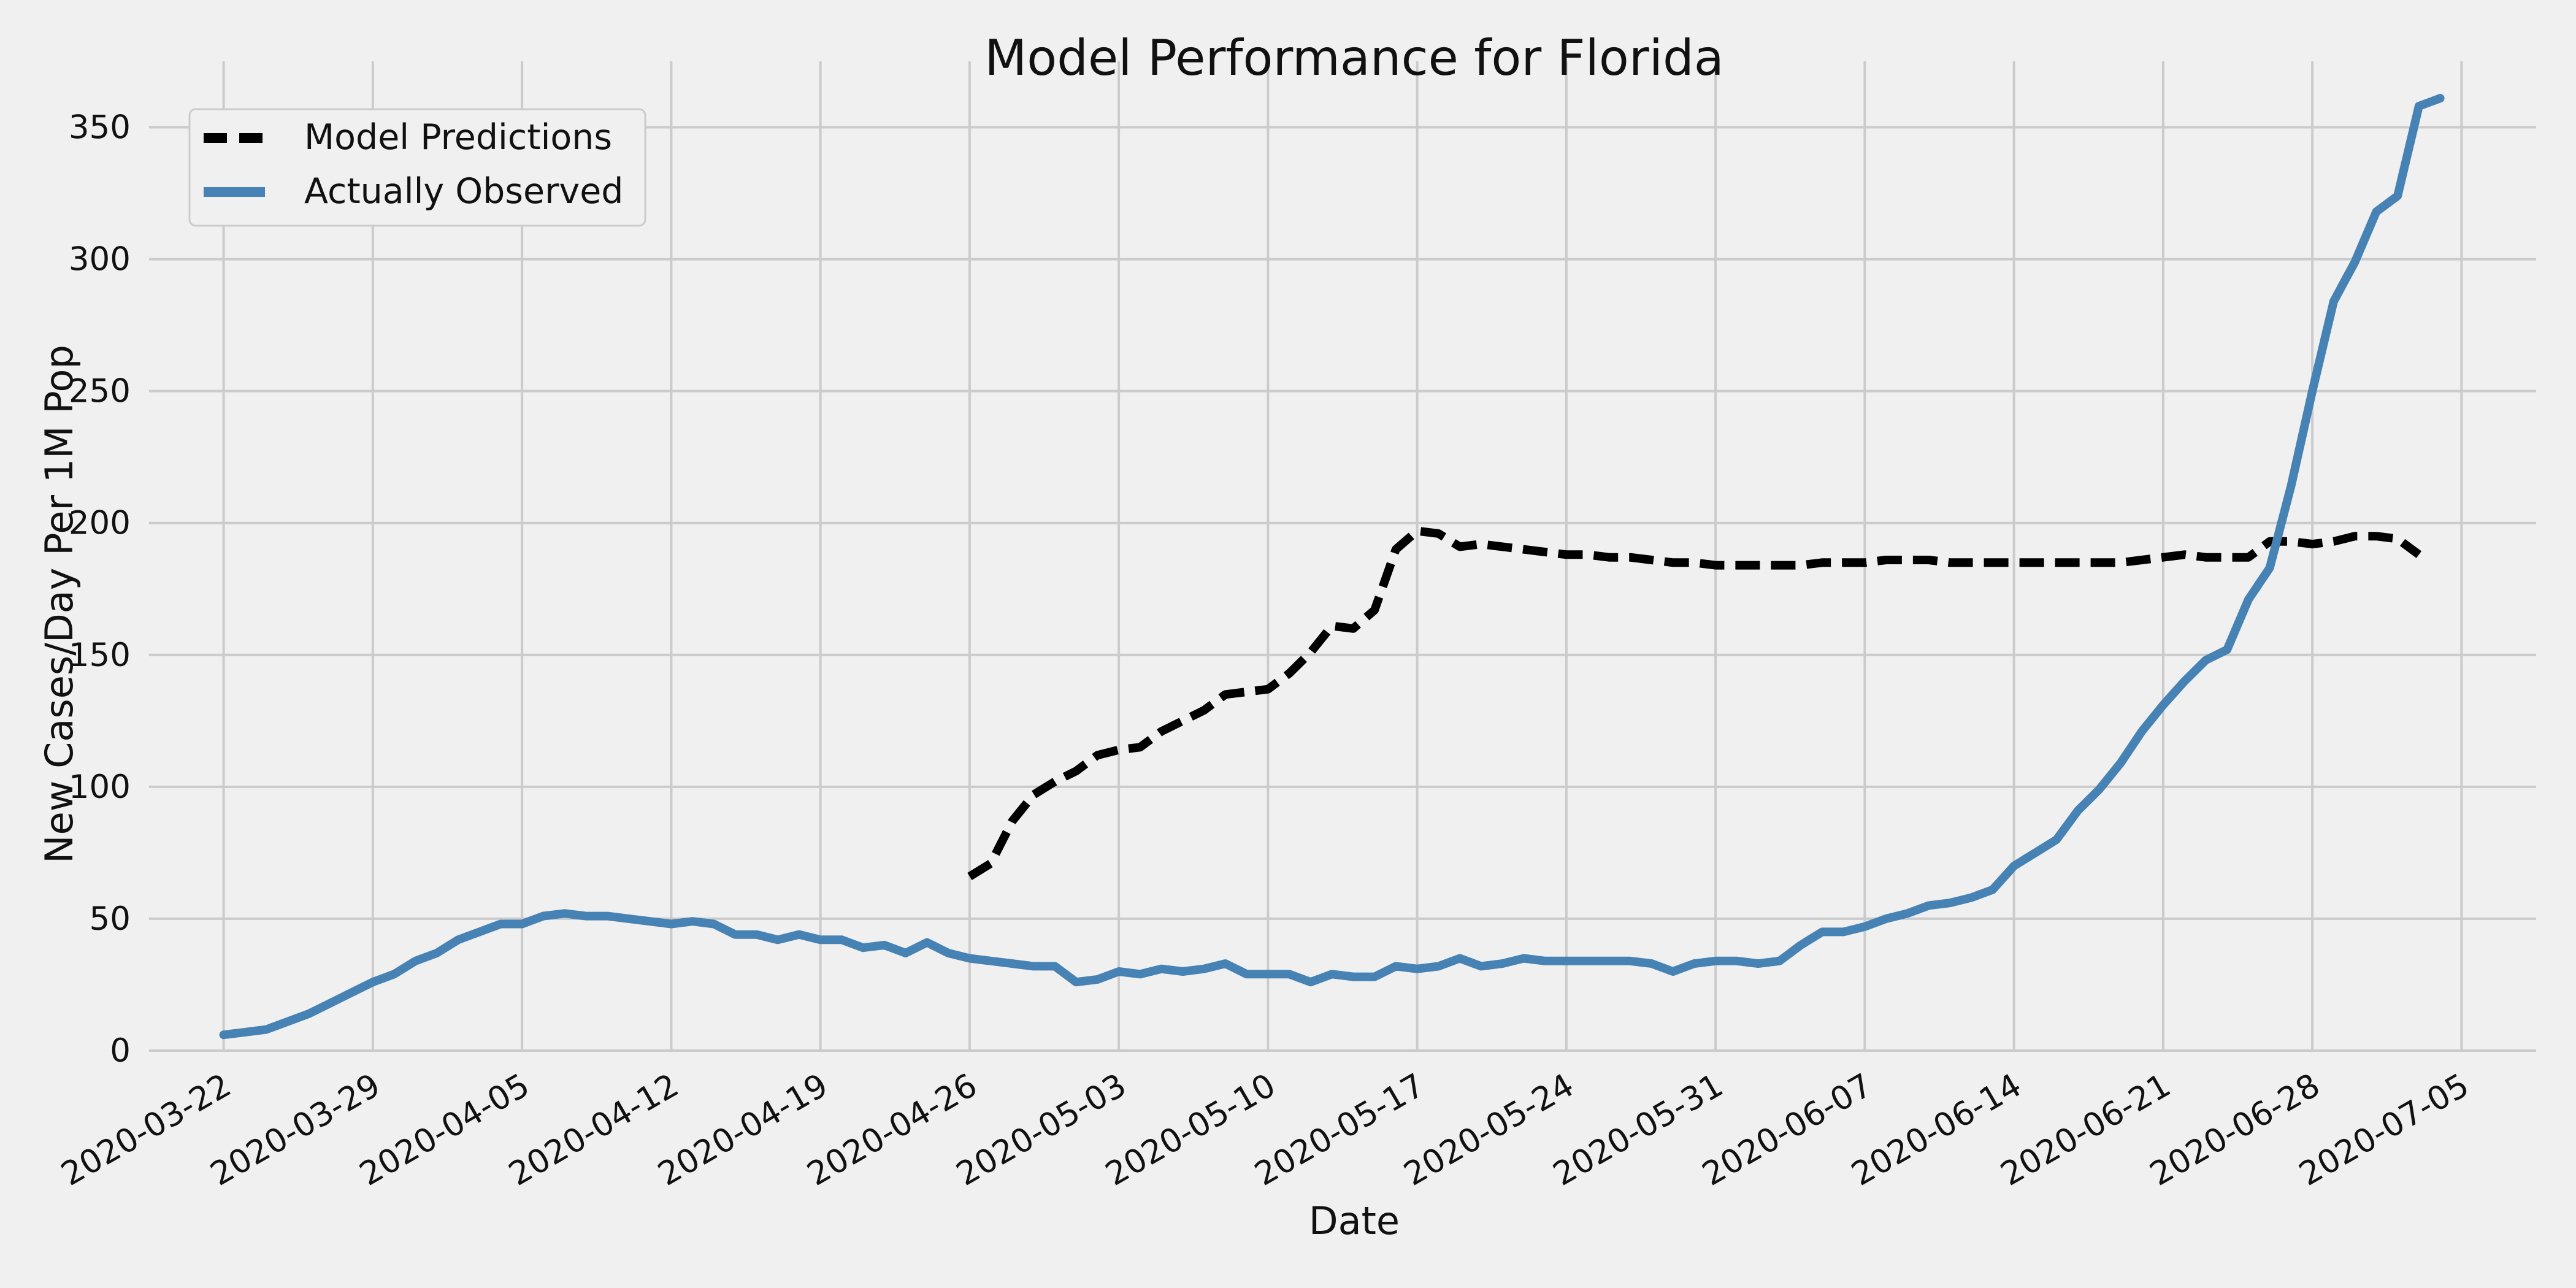 This screenshot has height=1288, width=2576. What do you see at coordinates (100, 259) in the screenshot?
I see `y-tick-label: 300` at bounding box center [100, 259].